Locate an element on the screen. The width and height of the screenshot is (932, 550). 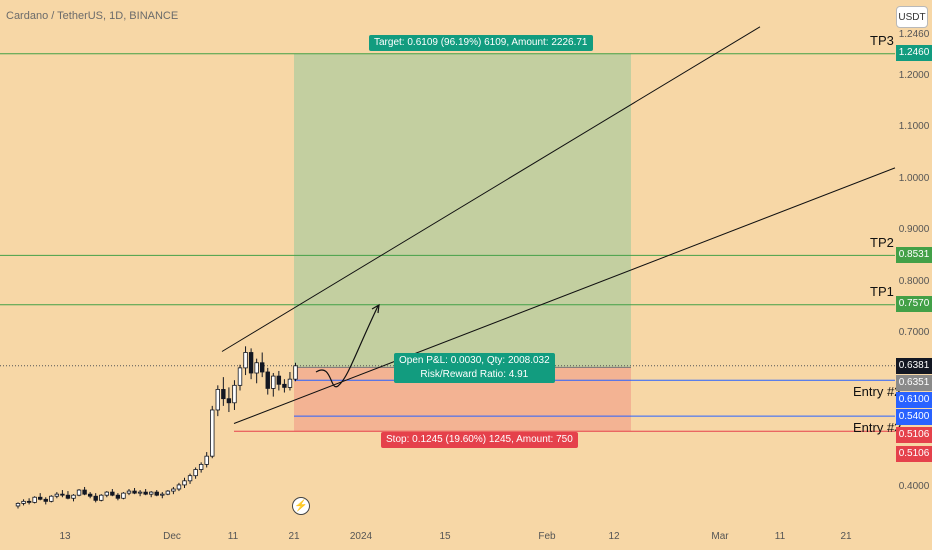
pnl-line2: Risk/Reward Ratio: 4.91 is located at coordinates (474, 374).